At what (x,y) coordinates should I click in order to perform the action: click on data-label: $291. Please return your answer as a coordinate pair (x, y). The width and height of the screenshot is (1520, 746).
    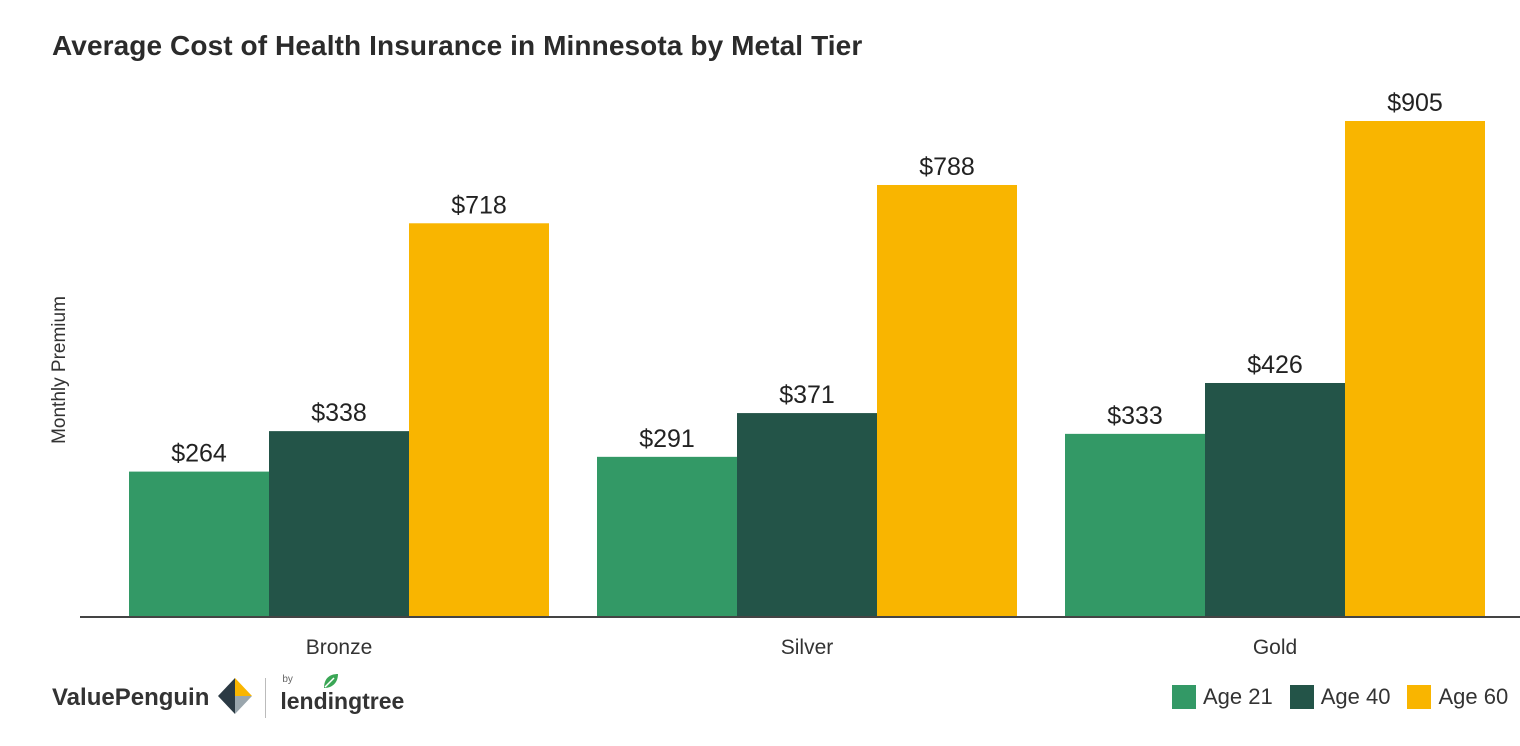
    Looking at the image, I should click on (667, 439).